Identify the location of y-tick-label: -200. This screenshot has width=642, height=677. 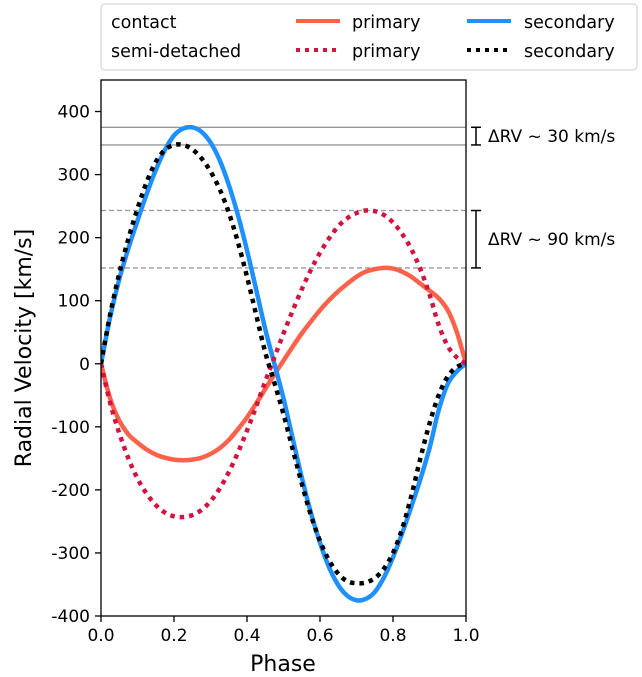
(70, 491).